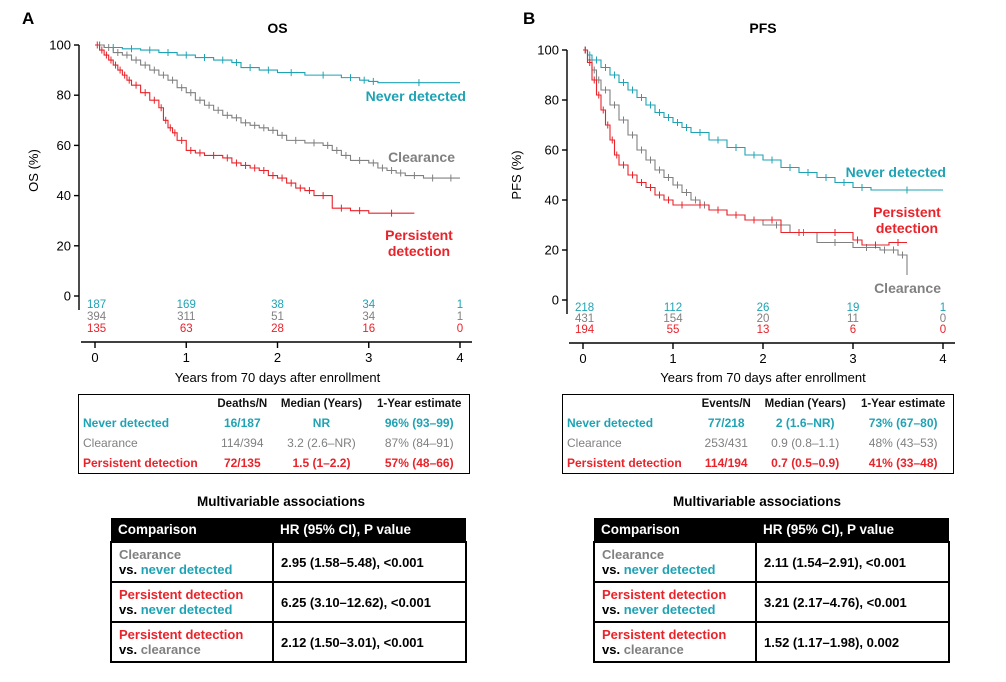 Image resolution: width=1006 pixels, height=682 pixels. I want to click on risk-count: 194, so click(585, 330).